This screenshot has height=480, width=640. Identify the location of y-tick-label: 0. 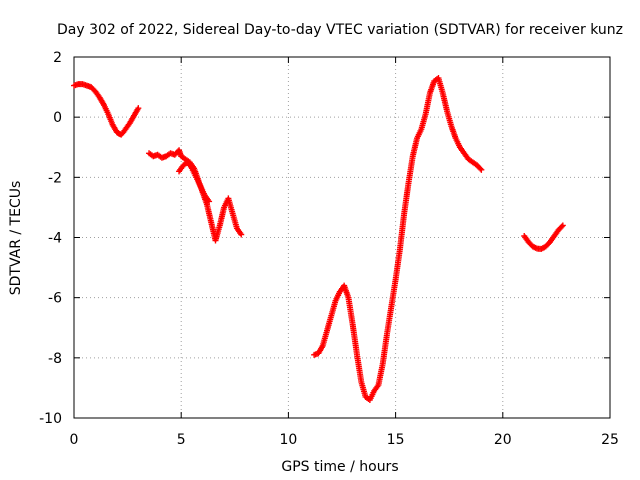
(57, 118).